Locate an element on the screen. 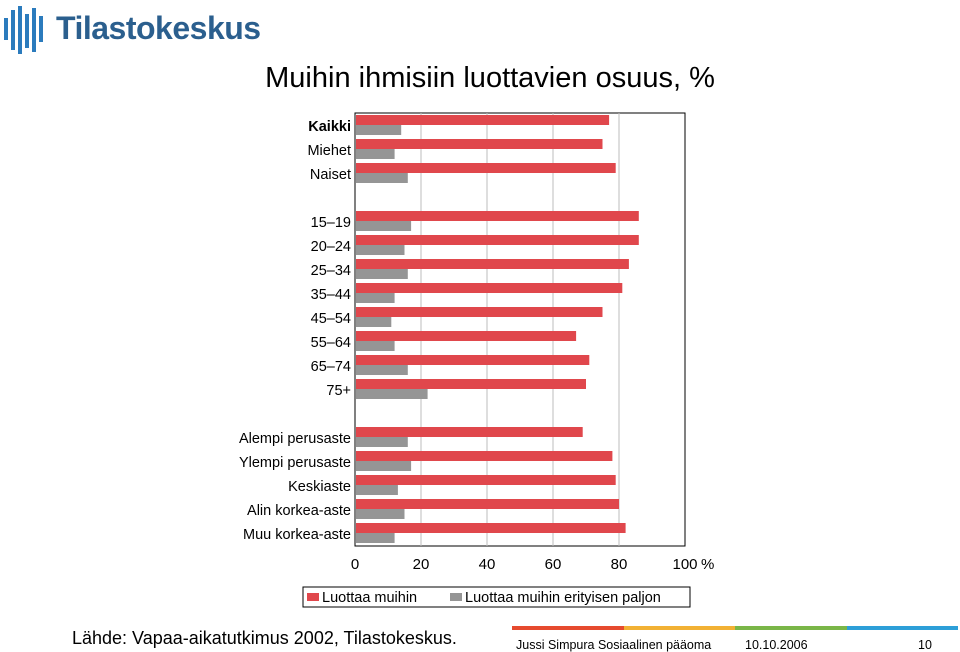  category-label: 55–64 is located at coordinates (331, 343).